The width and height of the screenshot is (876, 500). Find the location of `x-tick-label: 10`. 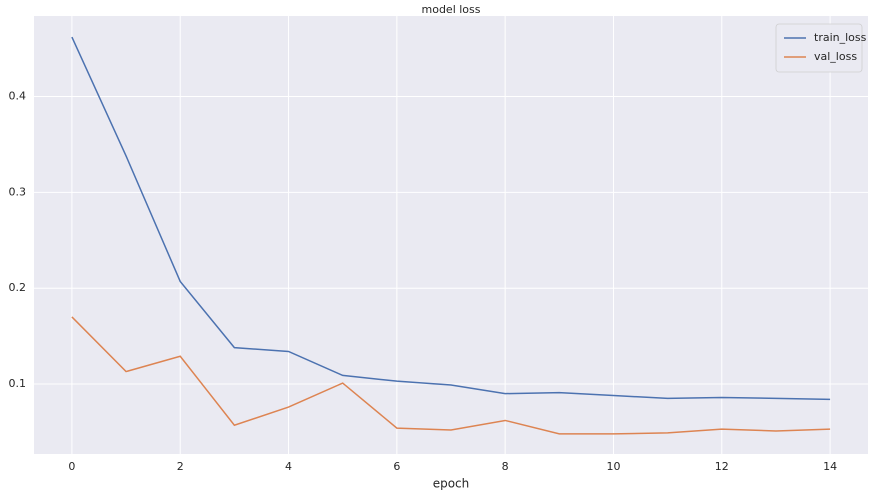

x-tick-label: 10 is located at coordinates (613, 466).